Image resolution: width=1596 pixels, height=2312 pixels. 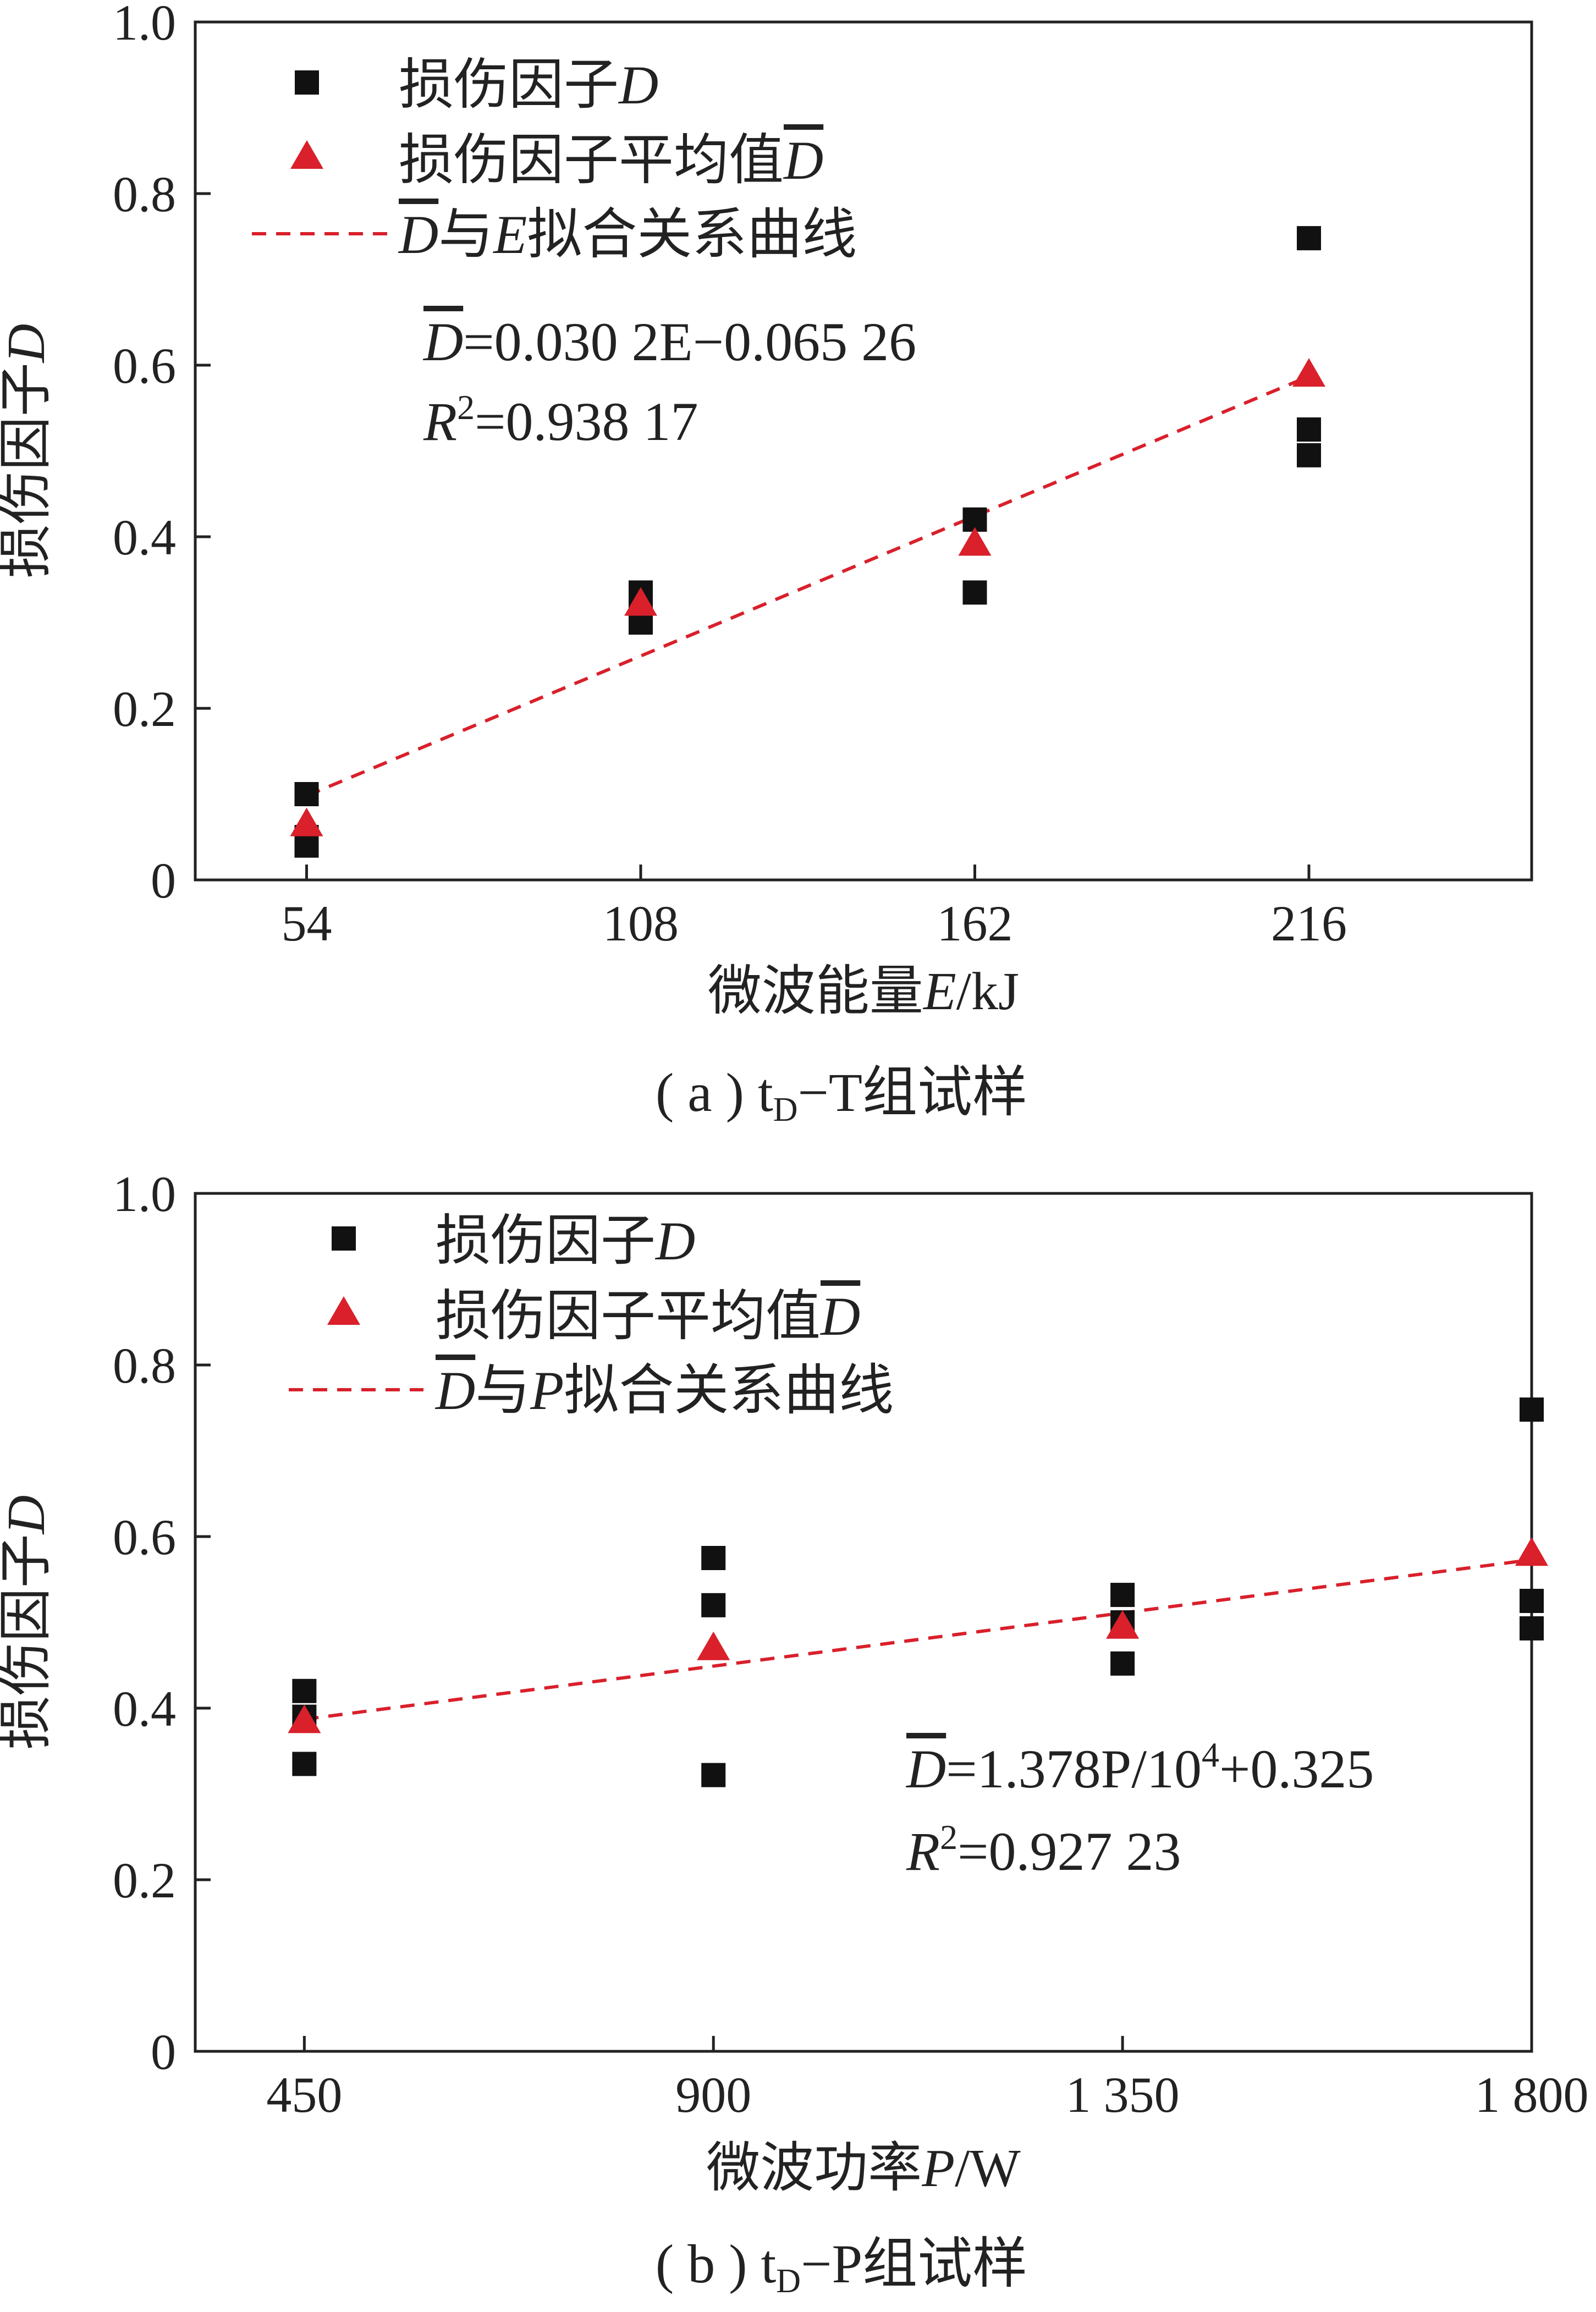 What do you see at coordinates (628, 234) in the screenshot?
I see `legend-label-fit: D与E拟合关系曲线` at bounding box center [628, 234].